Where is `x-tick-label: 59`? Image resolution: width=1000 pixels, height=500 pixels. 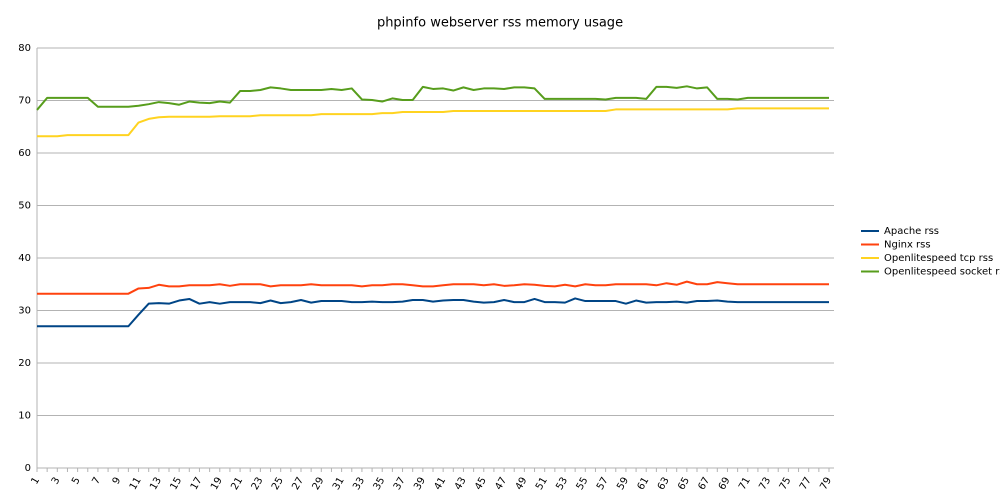 x-tick-label: 59 is located at coordinates (623, 484).